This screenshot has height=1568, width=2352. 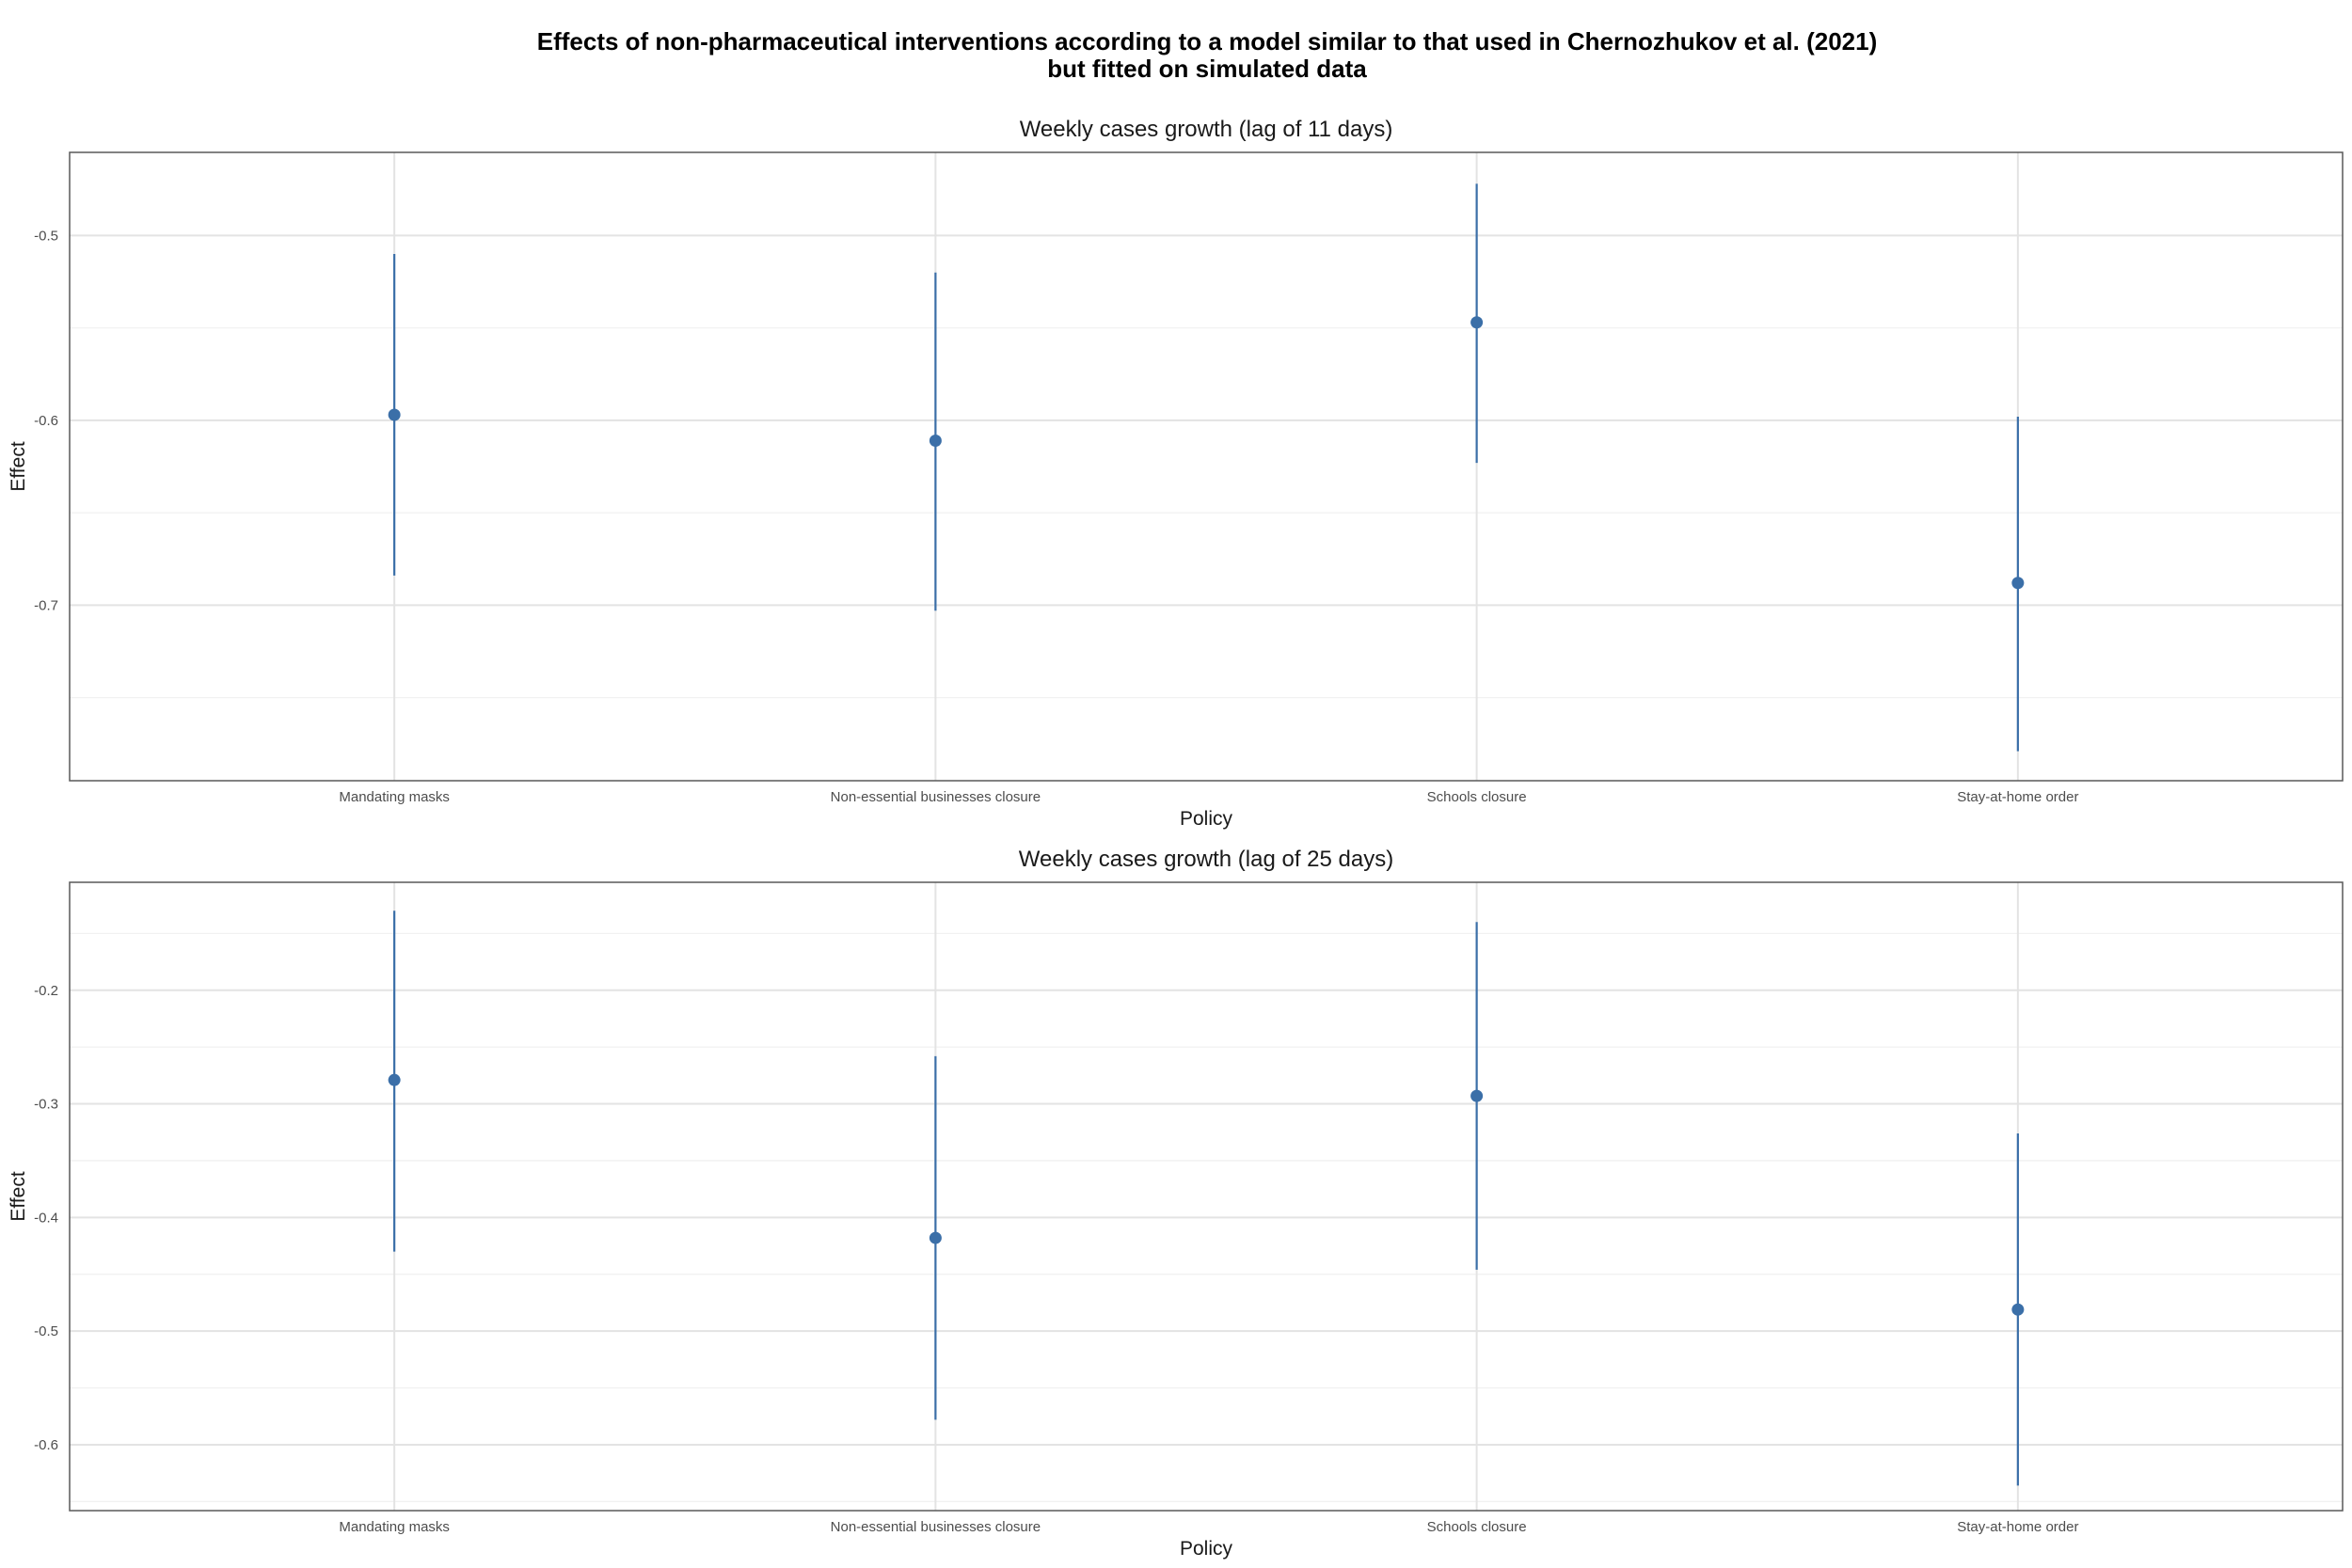 I want to click on panel-title: Weekly cases growth (lag of 25 days), so click(x=1206, y=859).